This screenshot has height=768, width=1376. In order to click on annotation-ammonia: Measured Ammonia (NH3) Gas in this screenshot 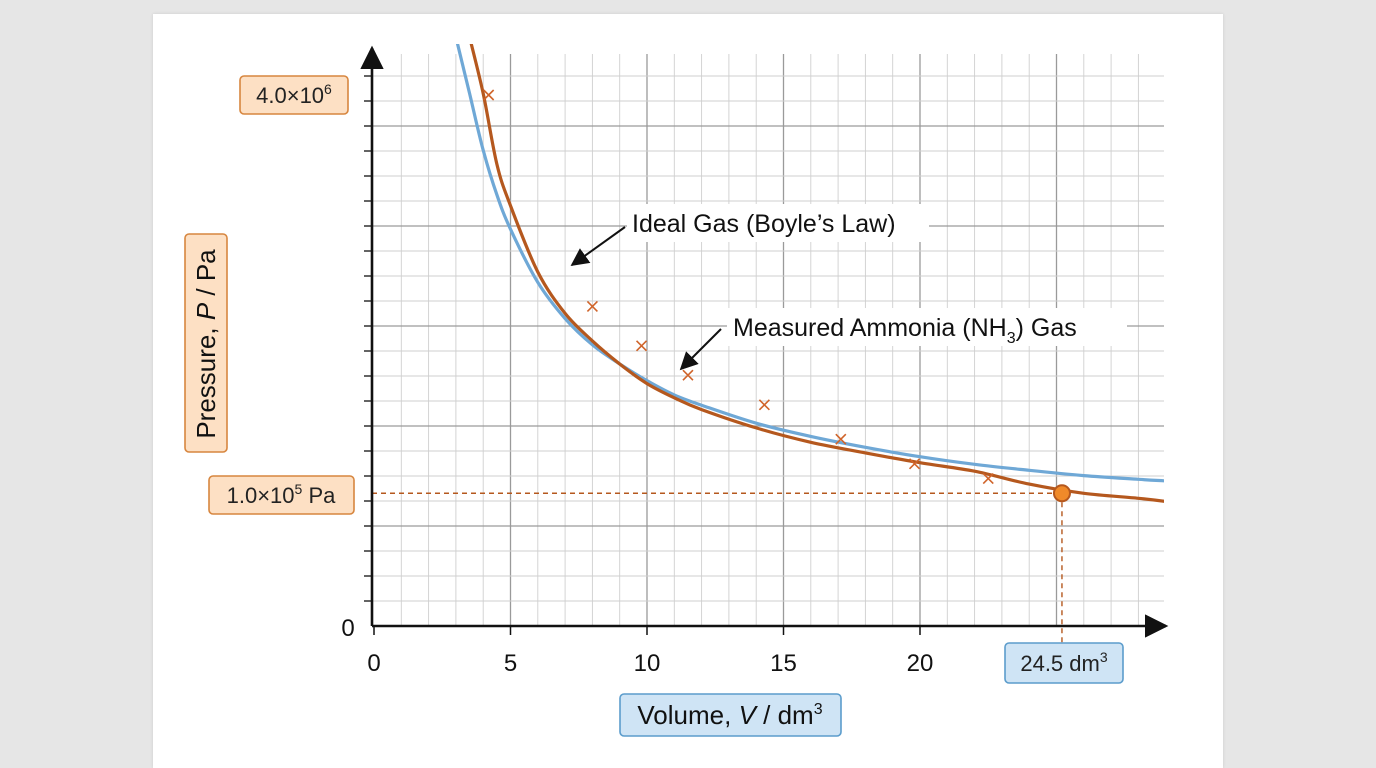, I will do `click(905, 330)`.